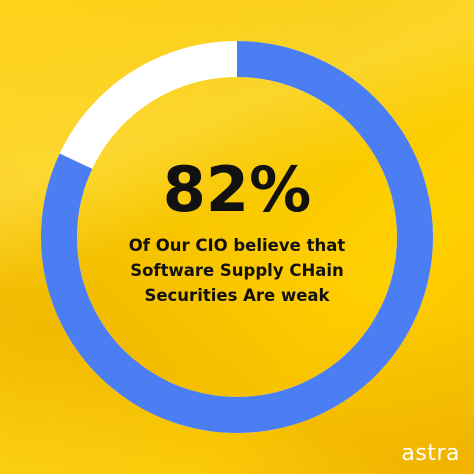 This screenshot has width=474, height=474. What do you see at coordinates (237, 189) in the screenshot?
I see `percentage-label: 82%` at bounding box center [237, 189].